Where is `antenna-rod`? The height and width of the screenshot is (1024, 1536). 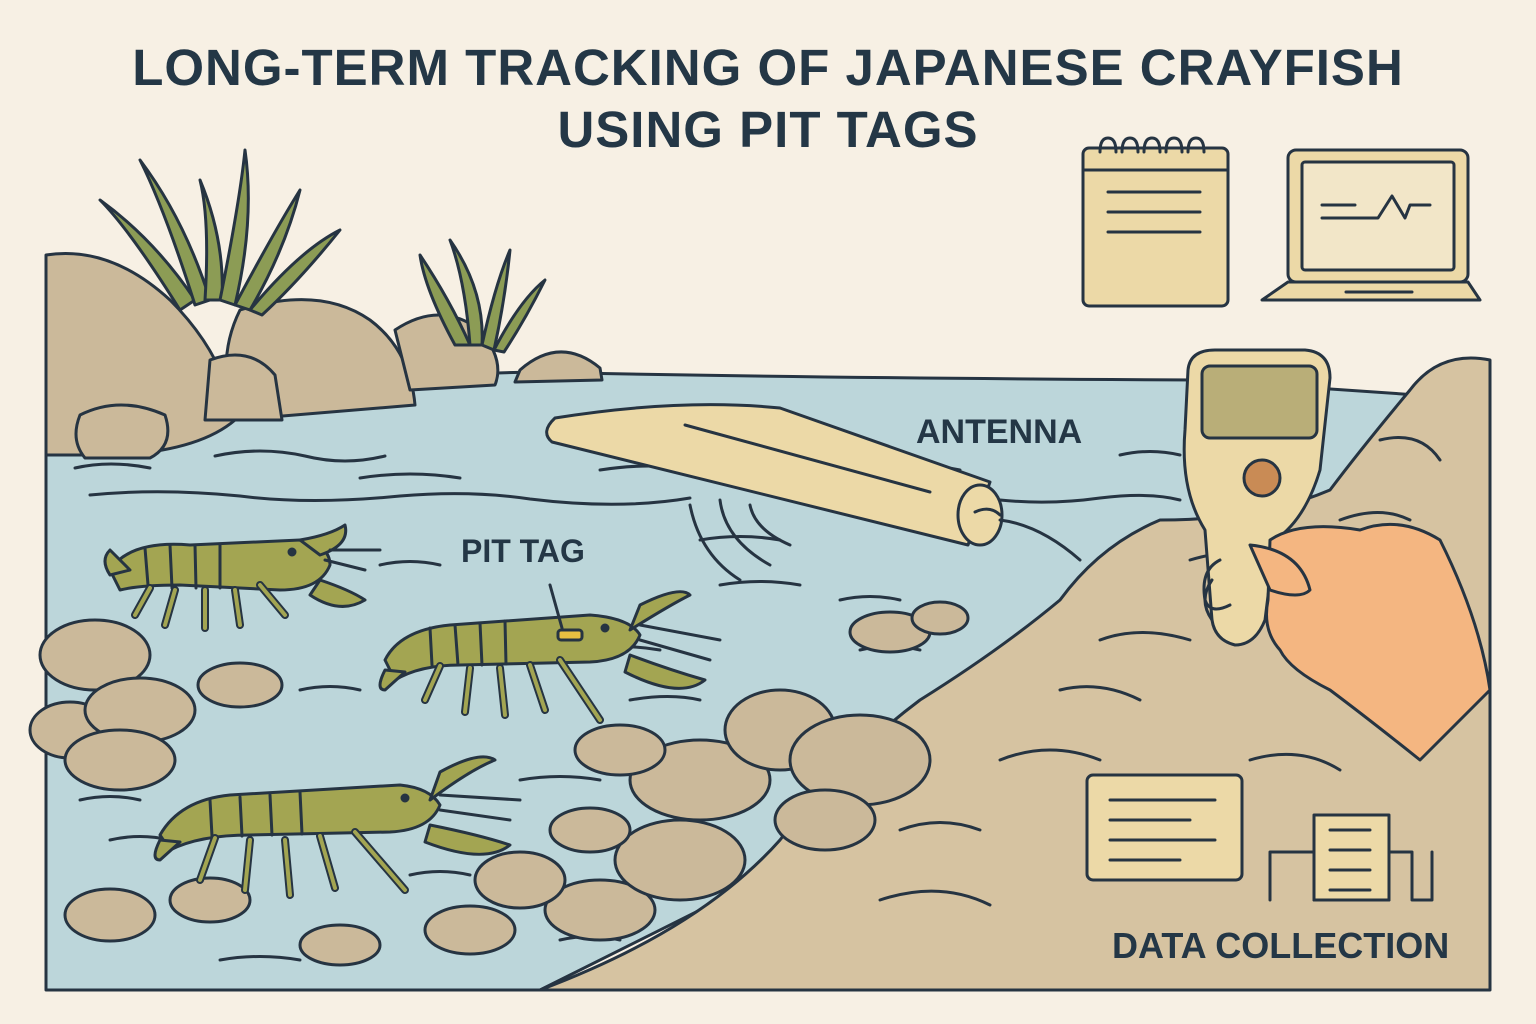
antenna-rod is located at coordinates (813, 482).